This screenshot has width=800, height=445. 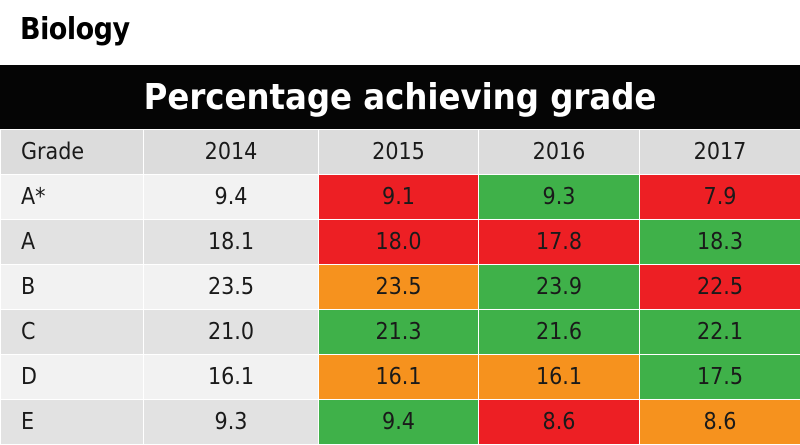 What do you see at coordinates (399, 332) in the screenshot?
I see `value-cell-2015: 21.3` at bounding box center [399, 332].